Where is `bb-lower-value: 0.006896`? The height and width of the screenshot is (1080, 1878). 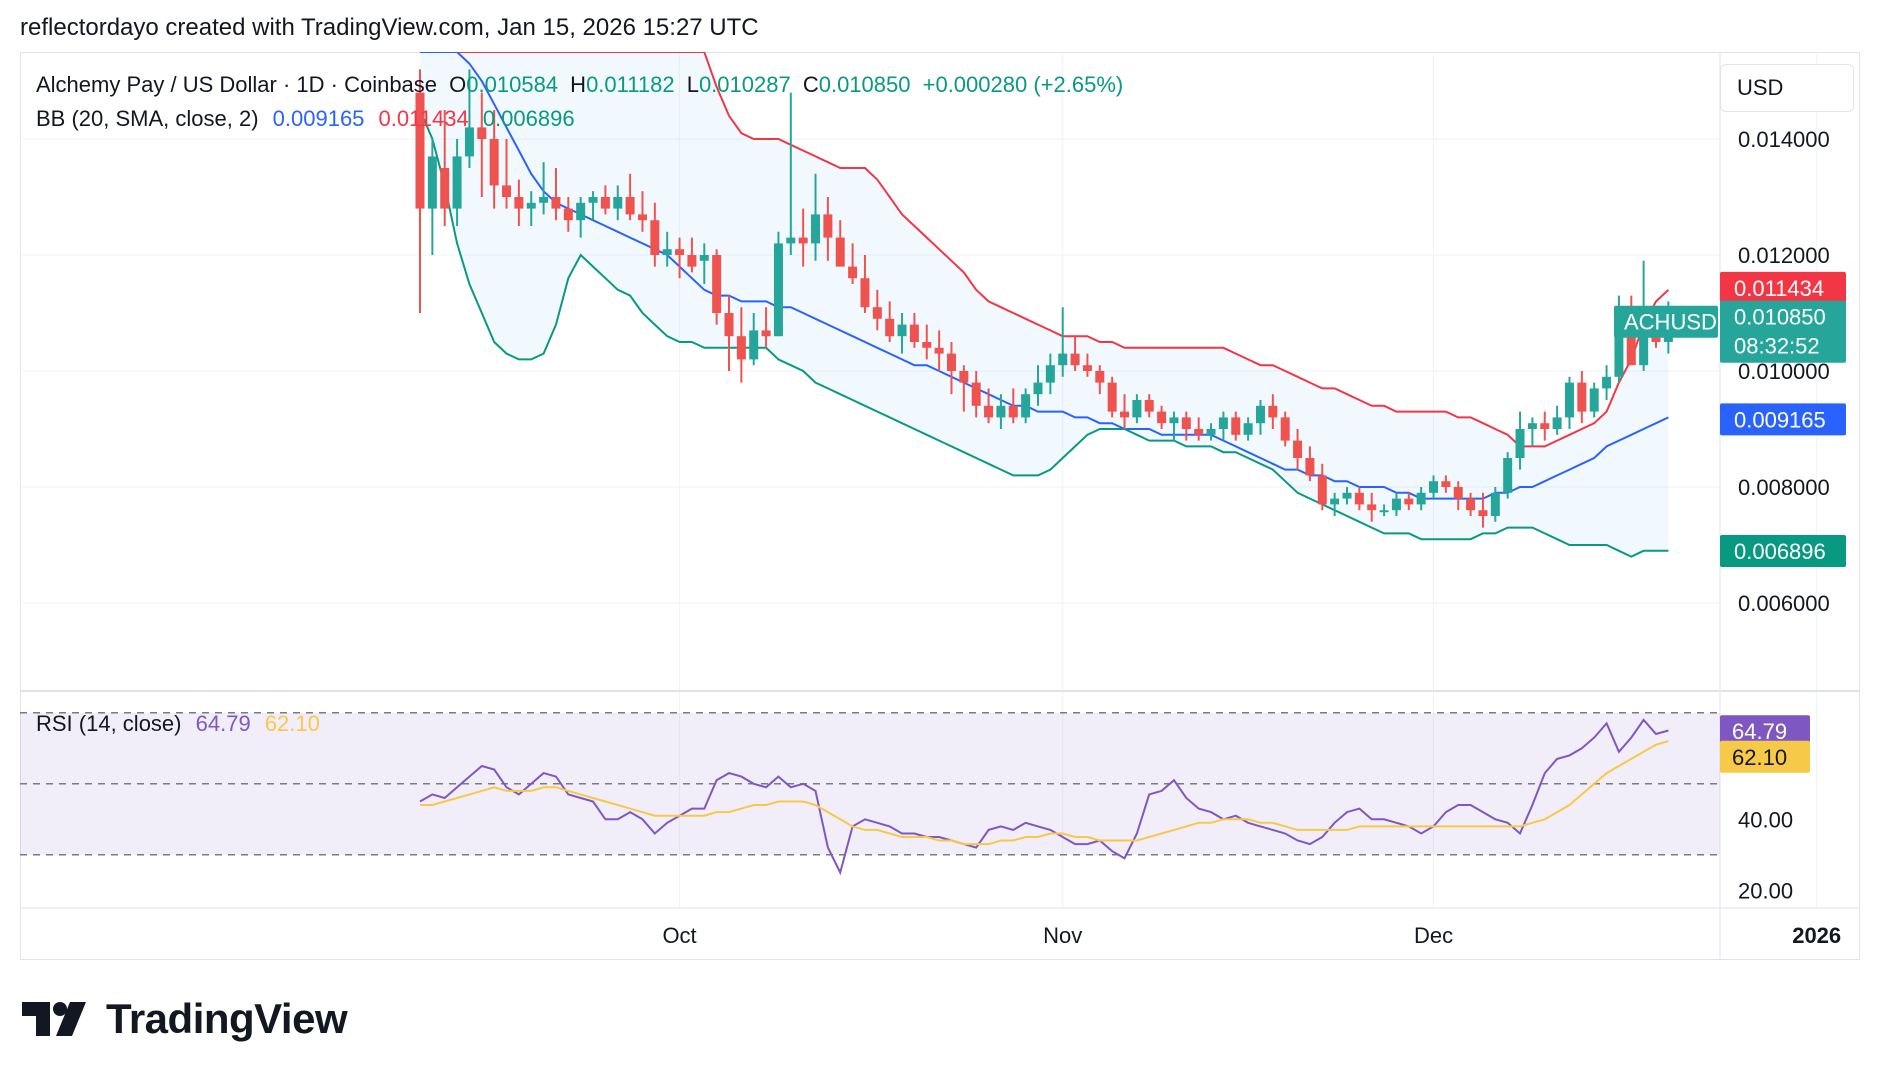 bb-lower-value: 0.006896 is located at coordinates (528, 118).